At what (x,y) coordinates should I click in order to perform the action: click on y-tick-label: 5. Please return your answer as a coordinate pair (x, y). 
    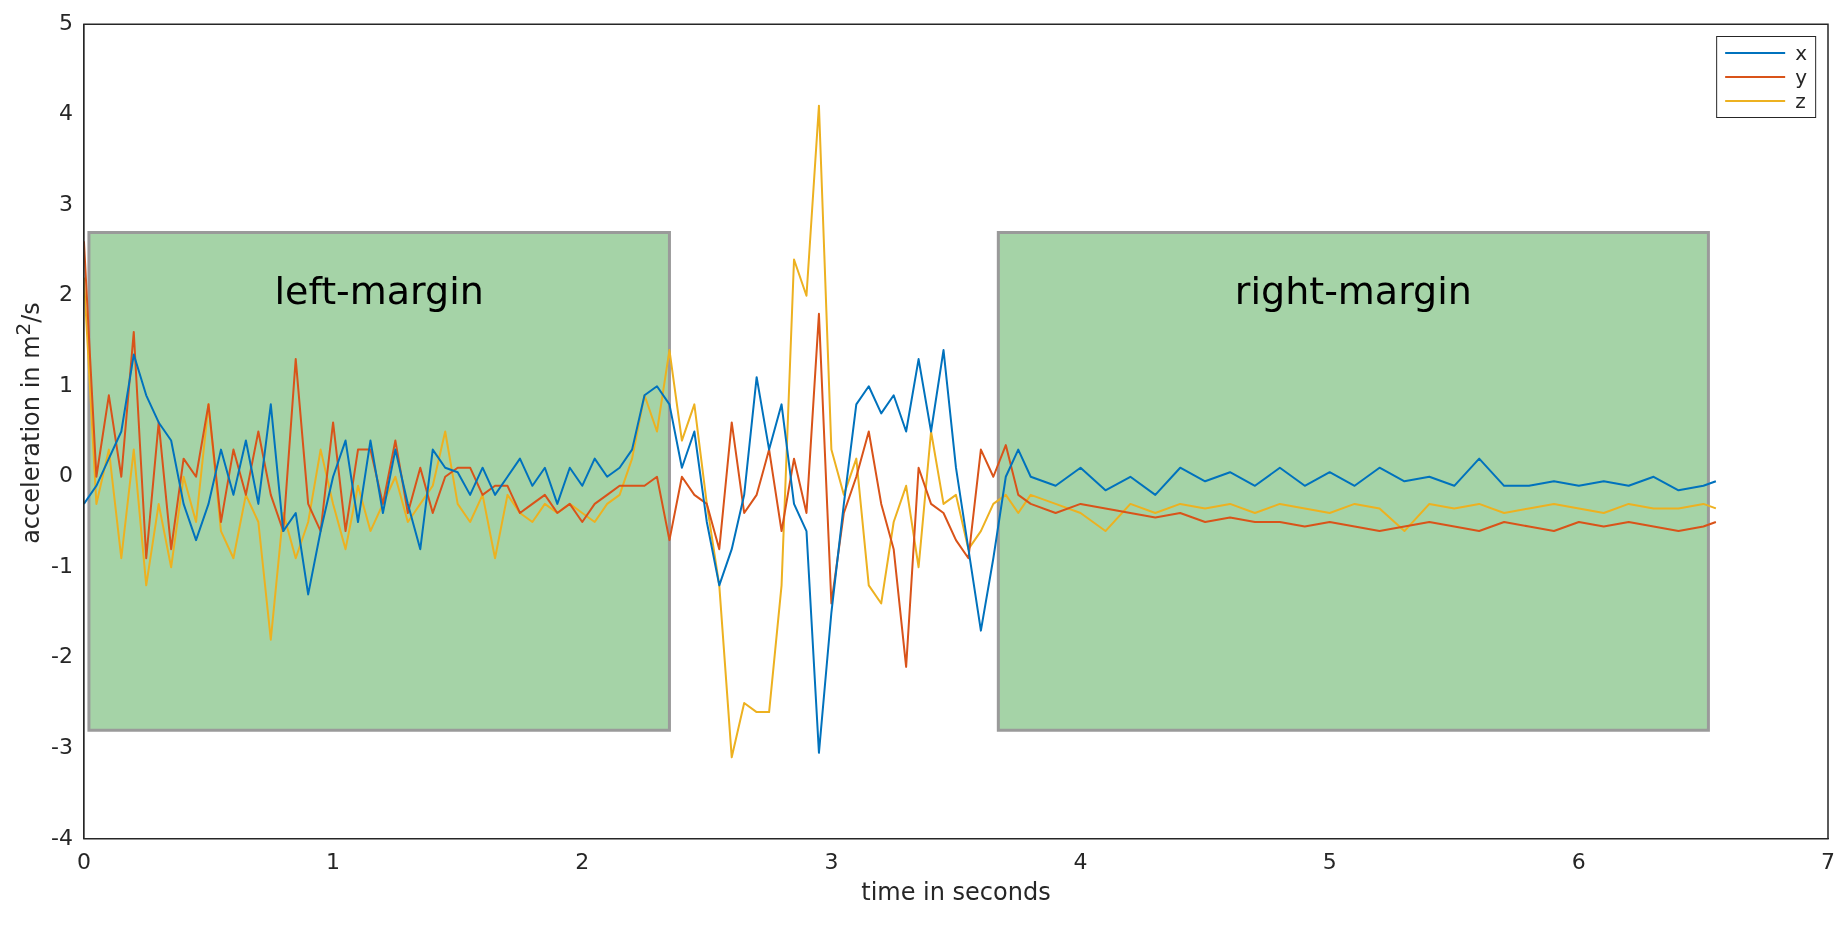
    Looking at the image, I should click on (65, 22).